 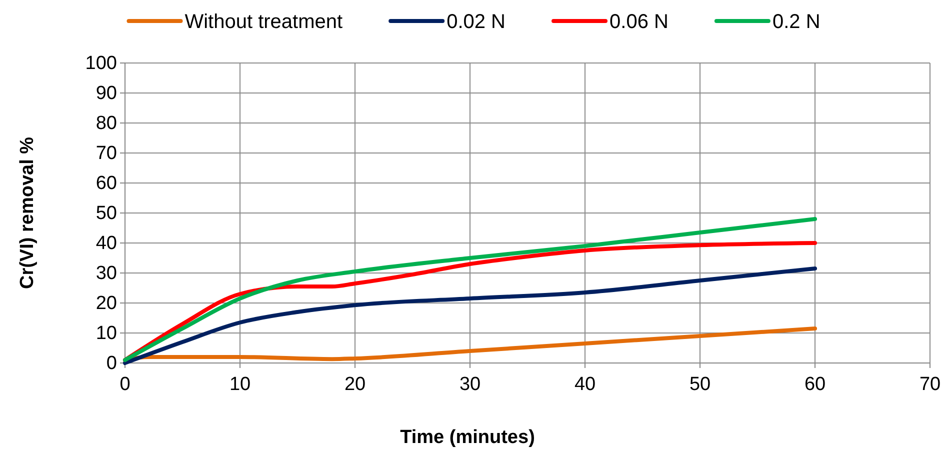 I want to click on y-tick-label: 0, so click(x=111, y=363).